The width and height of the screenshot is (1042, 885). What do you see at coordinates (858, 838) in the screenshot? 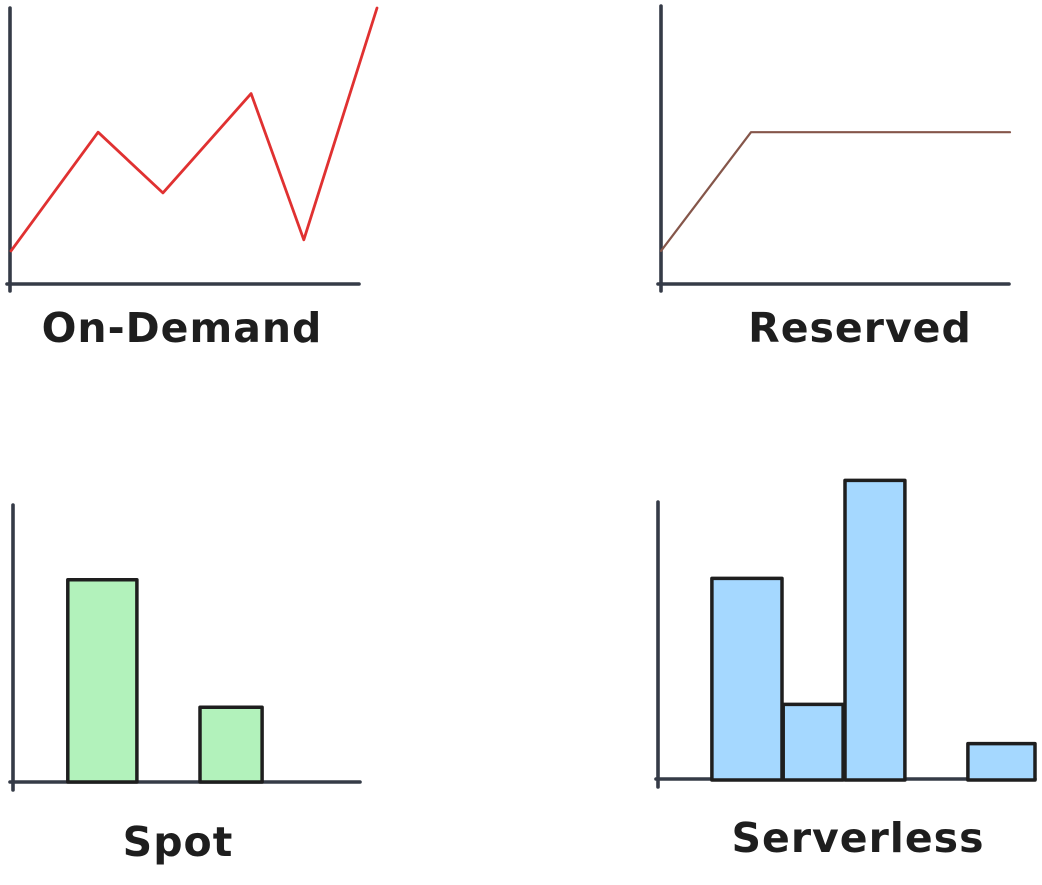
I see `serverless-chart-label: Serverless` at bounding box center [858, 838].